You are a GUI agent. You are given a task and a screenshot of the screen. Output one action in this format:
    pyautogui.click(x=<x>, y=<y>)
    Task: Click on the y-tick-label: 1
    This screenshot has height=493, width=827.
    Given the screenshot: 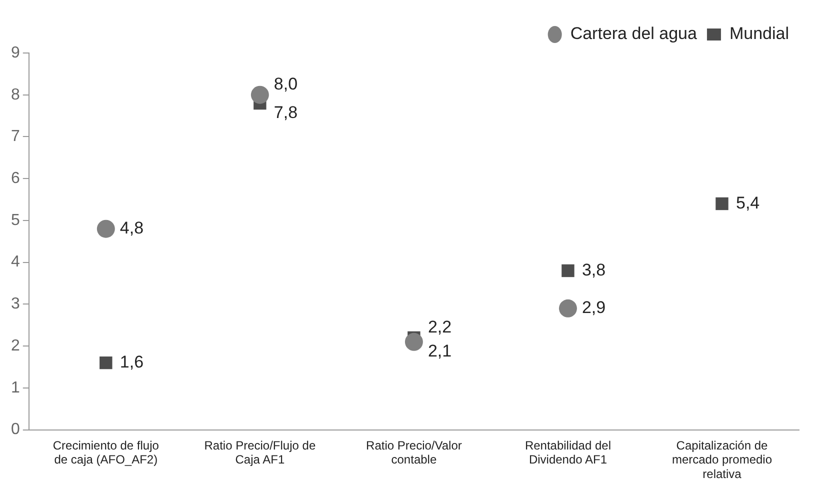 What is the action you would take?
    pyautogui.click(x=15, y=387)
    